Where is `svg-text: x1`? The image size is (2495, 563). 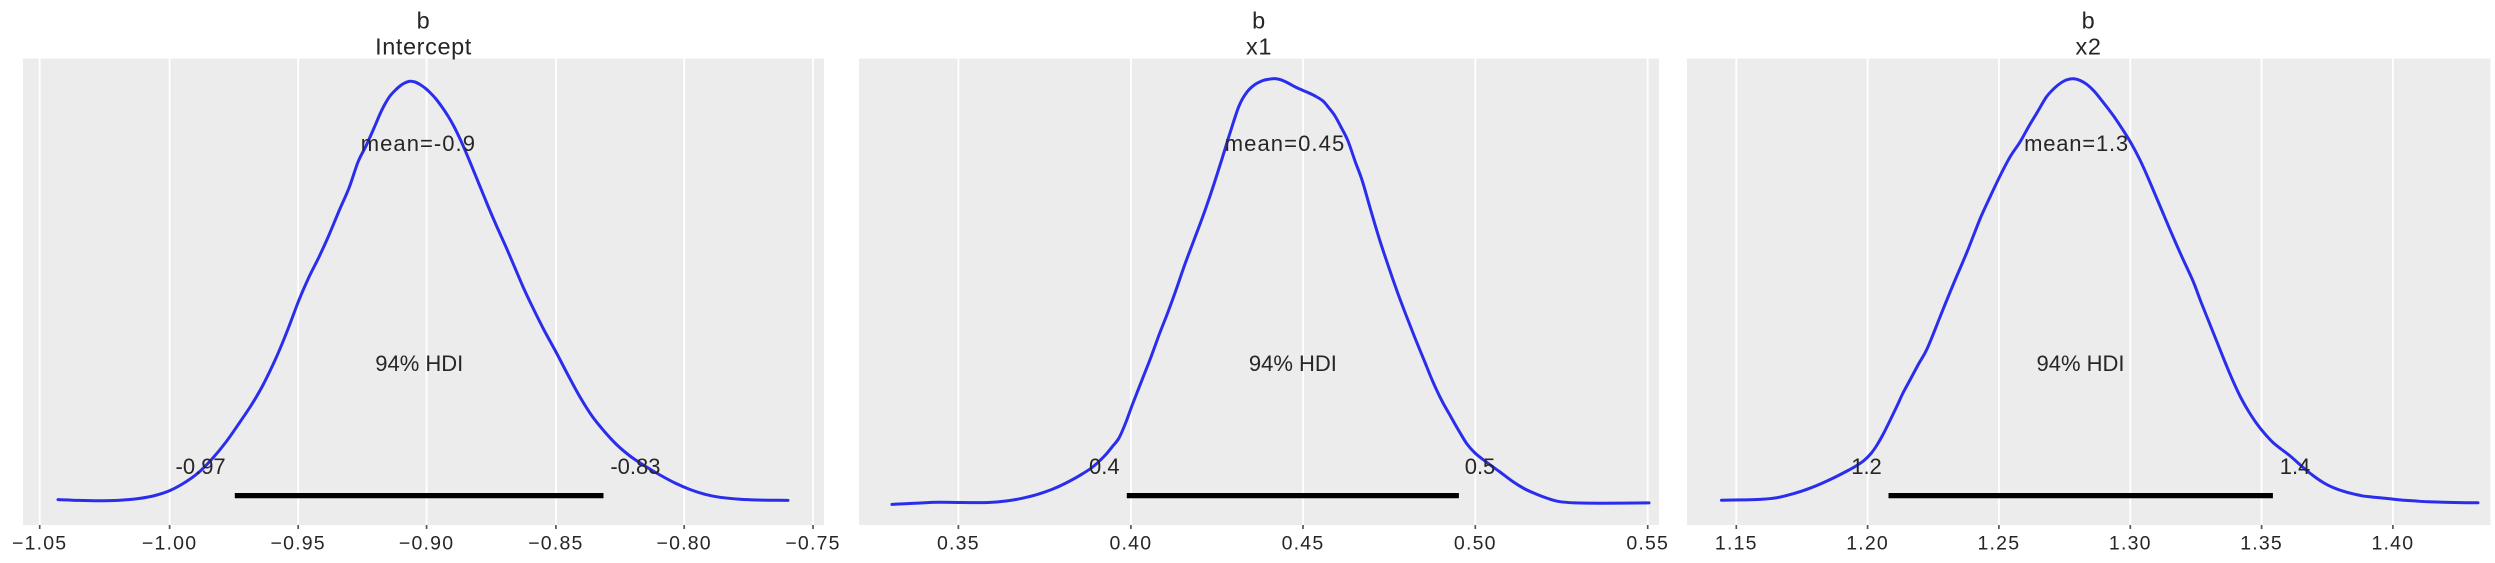
svg-text: x1 is located at coordinates (1259, 47).